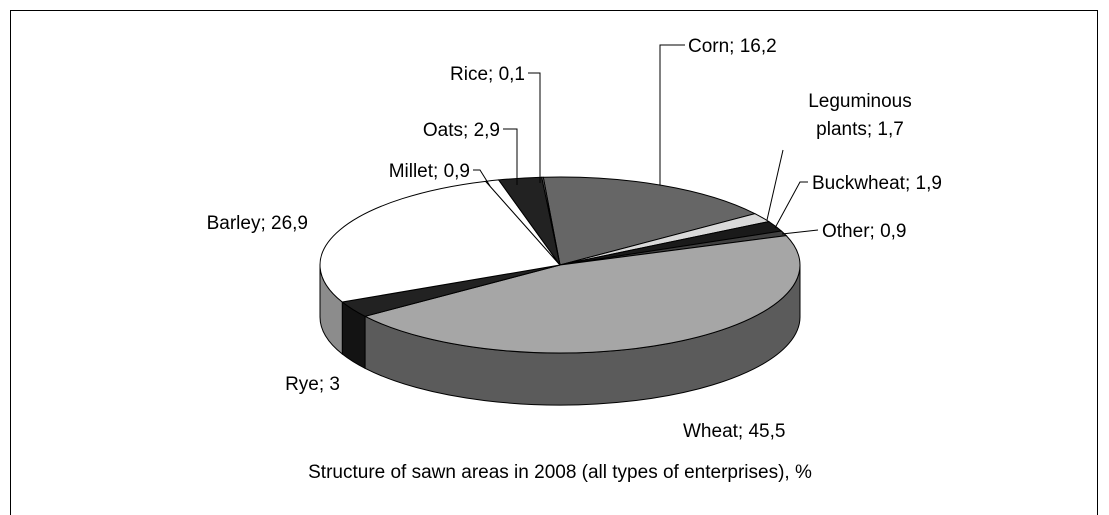 The image size is (1109, 515). I want to click on data-label: Buckwheat; 1,9, so click(877, 183).